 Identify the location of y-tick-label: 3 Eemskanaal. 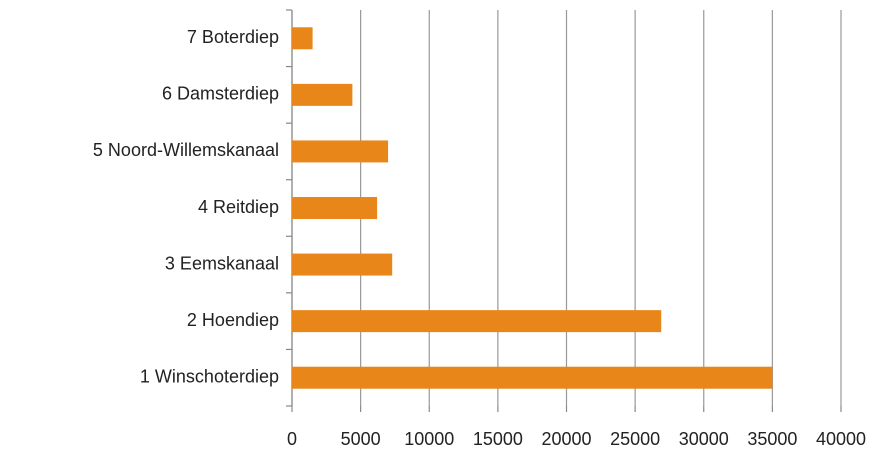
(222, 263).